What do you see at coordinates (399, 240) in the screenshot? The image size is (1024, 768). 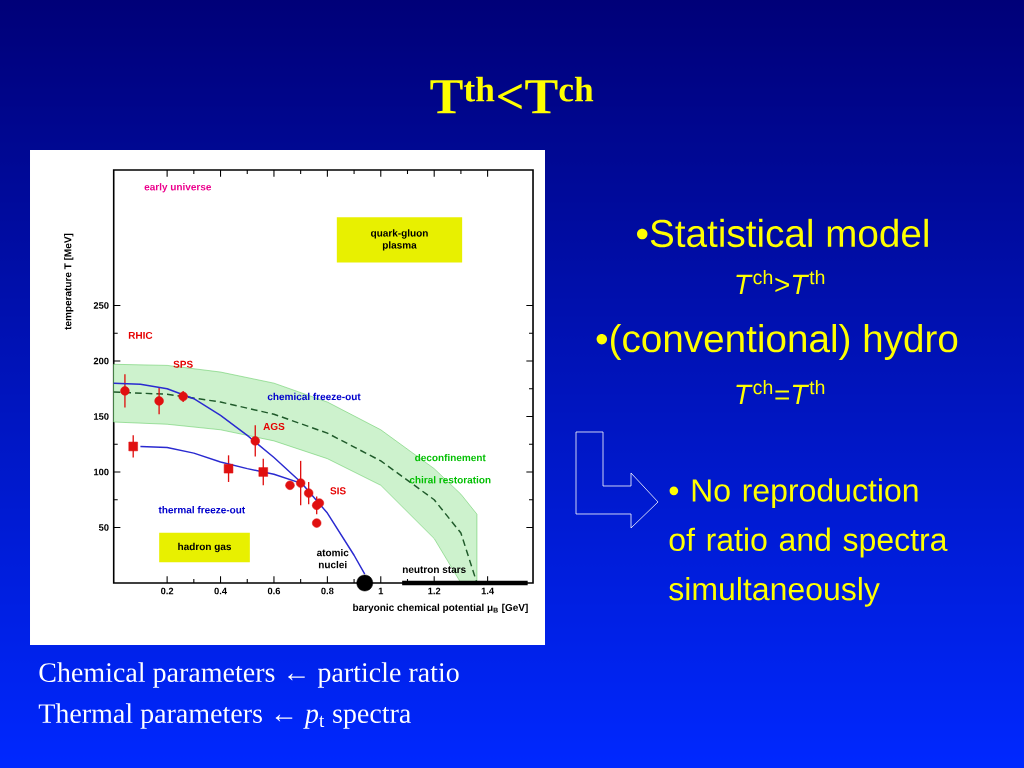 I see `annotation: quark-gluon plasma` at bounding box center [399, 240].